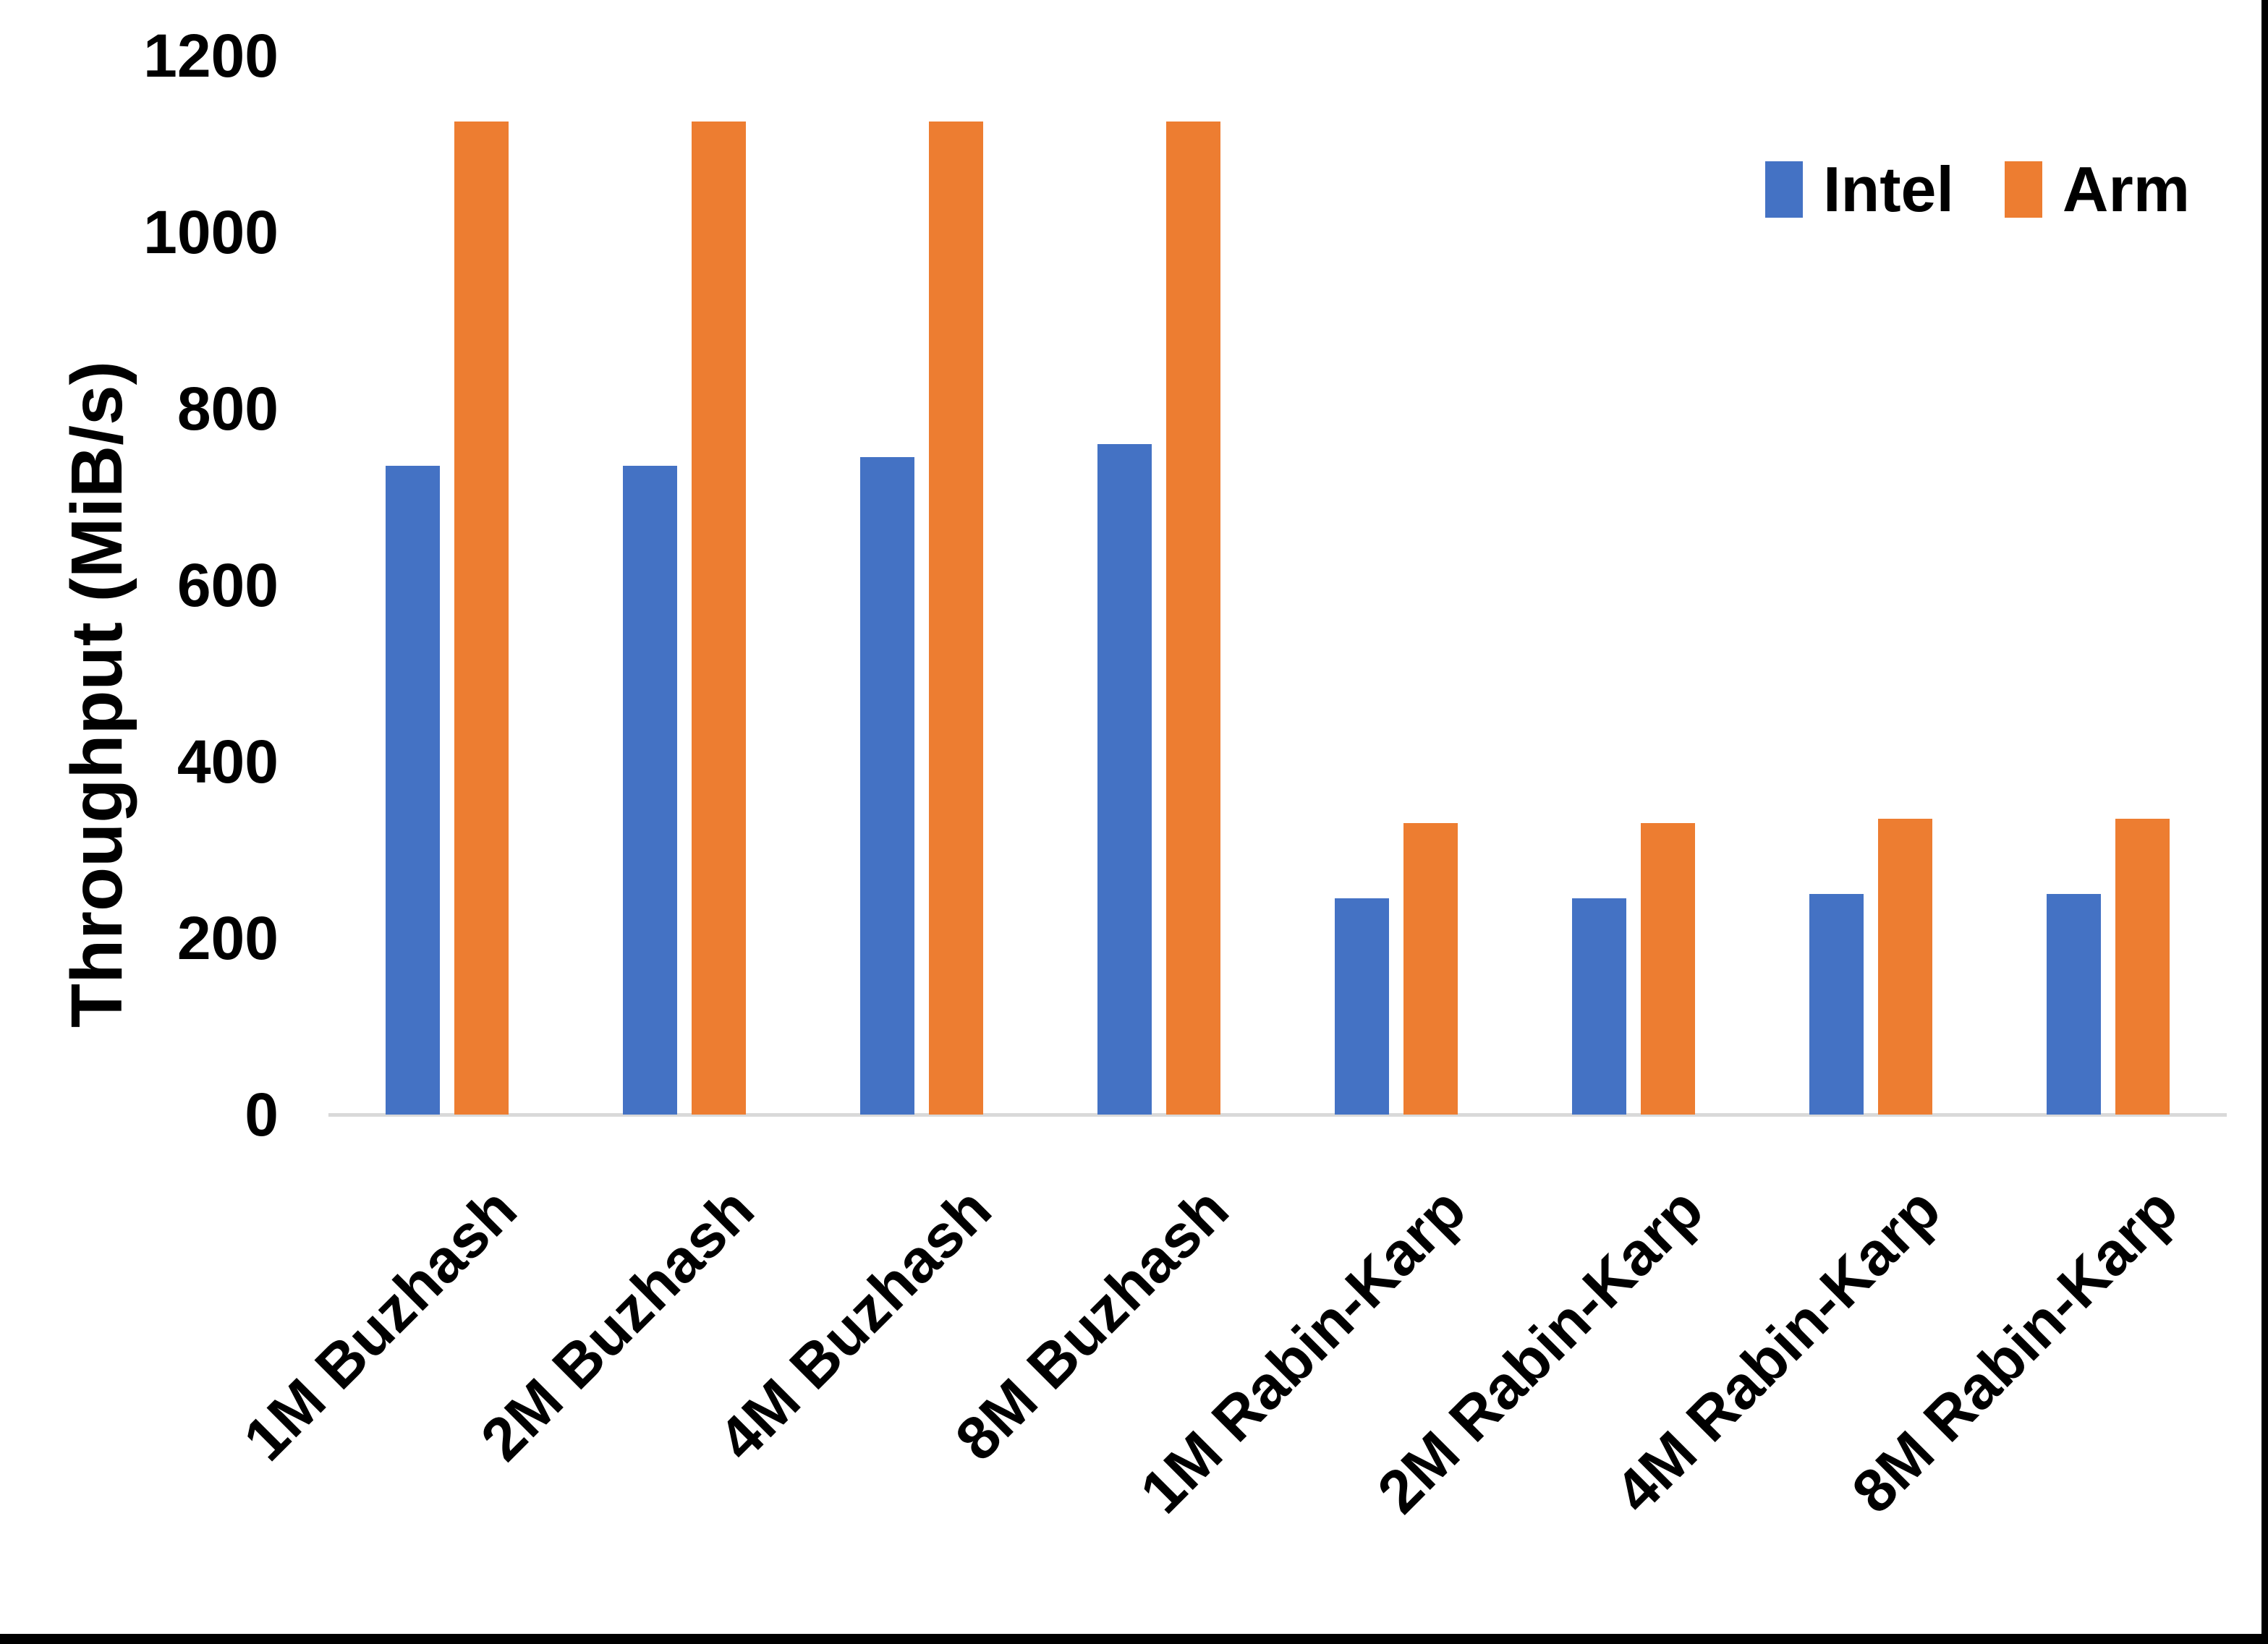 Image resolution: width=2268 pixels, height=1644 pixels. What do you see at coordinates (228, 409) in the screenshot?
I see `y-tick-label: 800` at bounding box center [228, 409].